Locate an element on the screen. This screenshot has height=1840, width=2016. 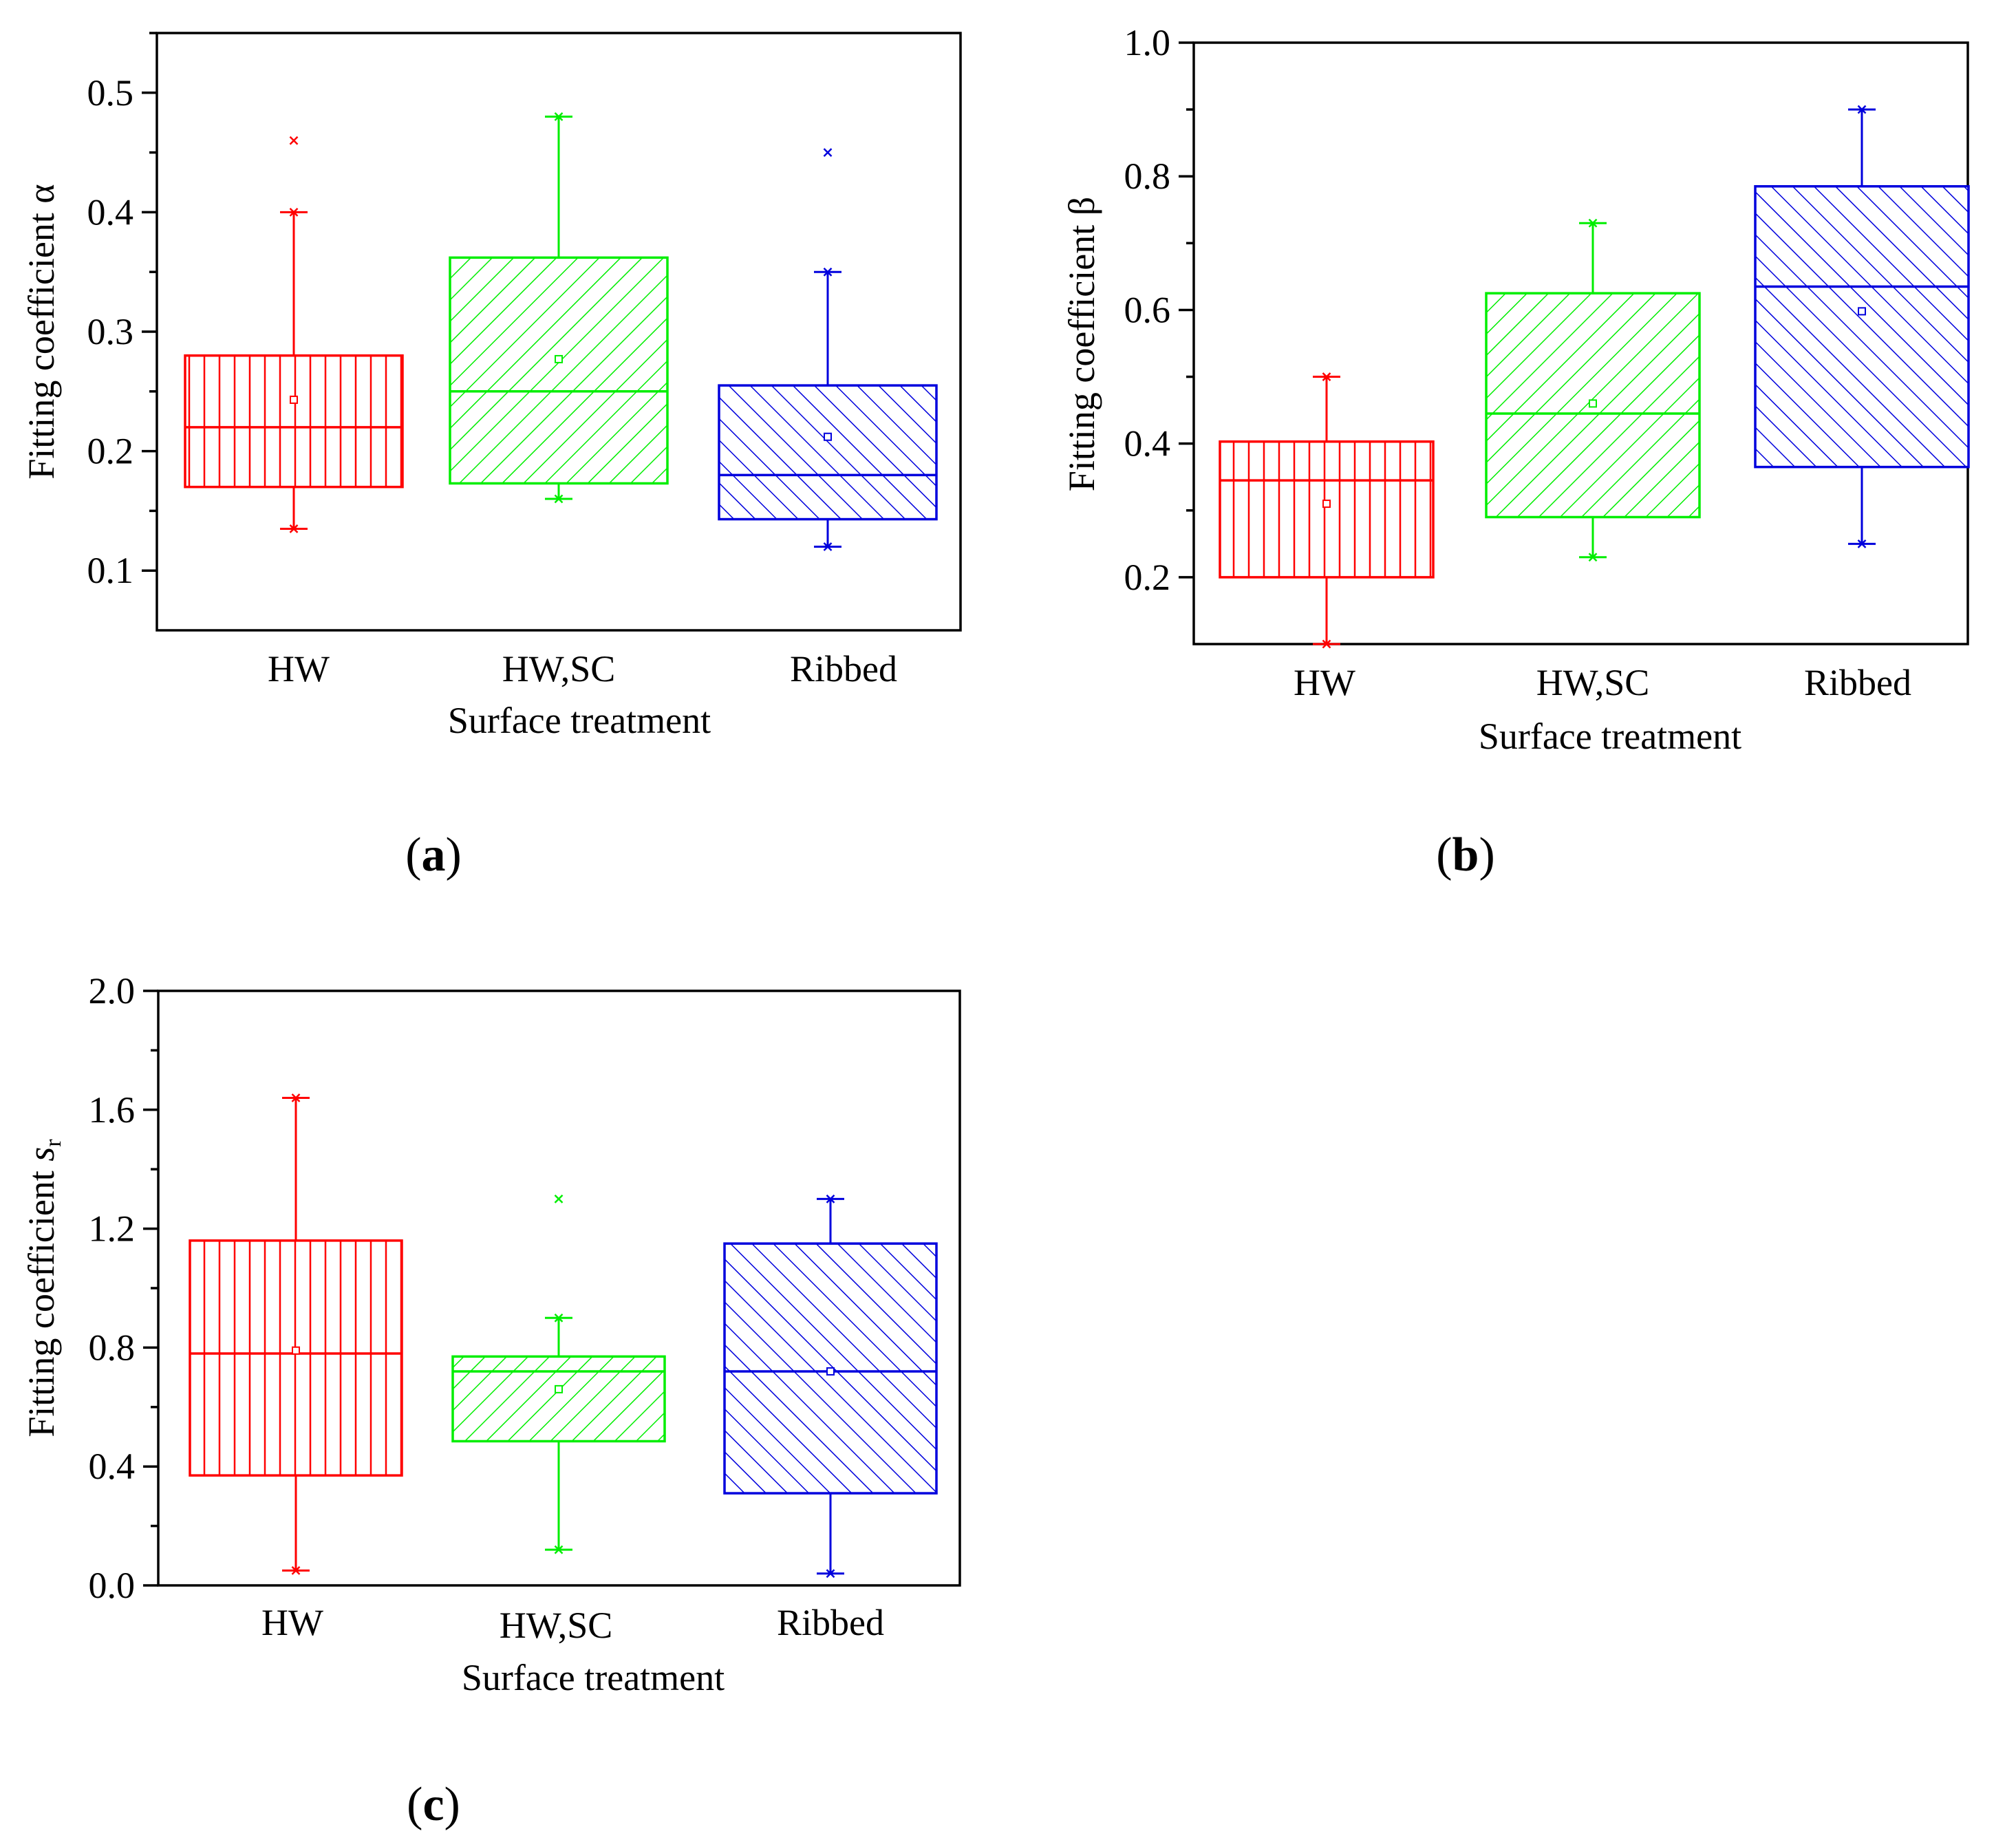
panel-caption-letter: a is located at coordinates (434, 855).